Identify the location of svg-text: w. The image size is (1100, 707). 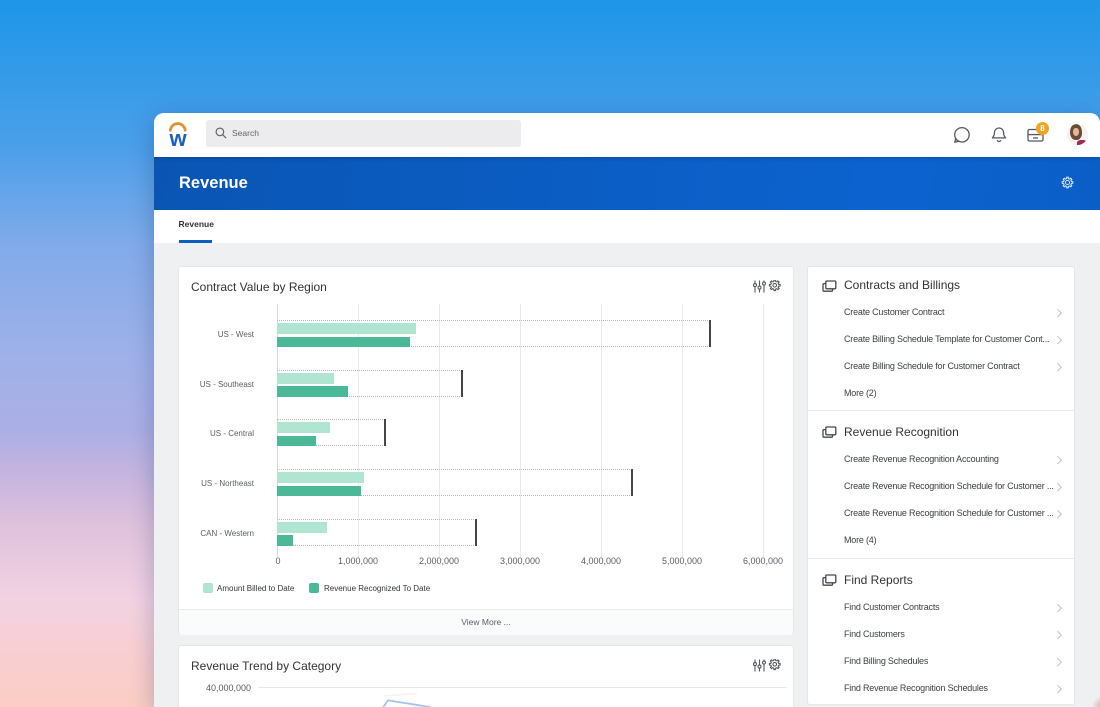
(177, 138).